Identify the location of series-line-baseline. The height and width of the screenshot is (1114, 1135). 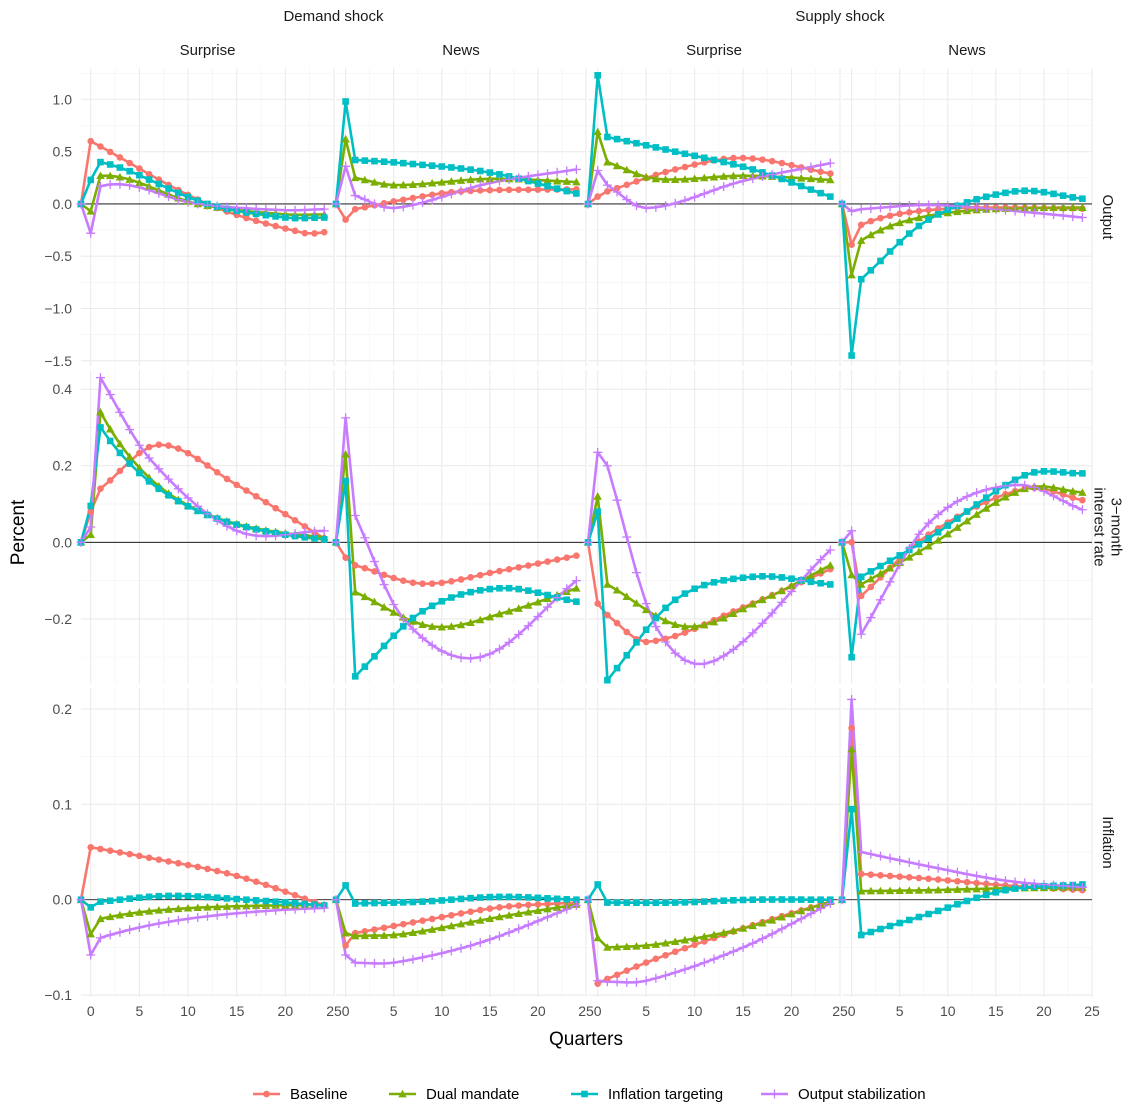
(708, 593).